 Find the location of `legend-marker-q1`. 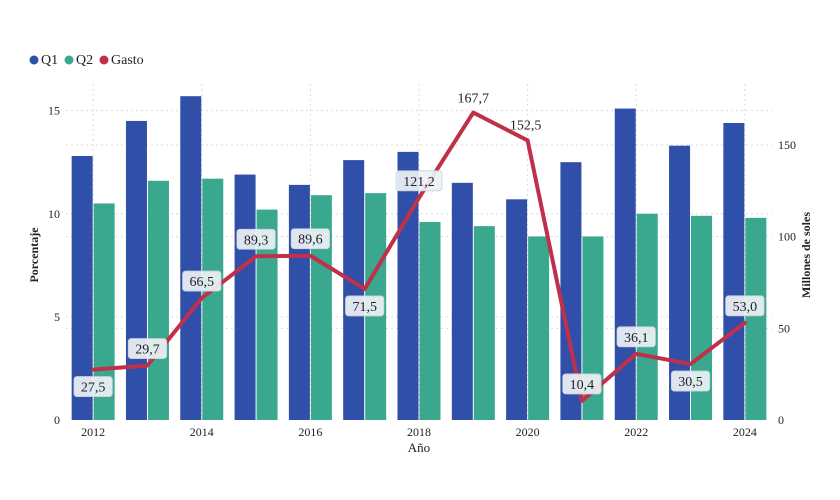

legend-marker-q1 is located at coordinates (34, 60).